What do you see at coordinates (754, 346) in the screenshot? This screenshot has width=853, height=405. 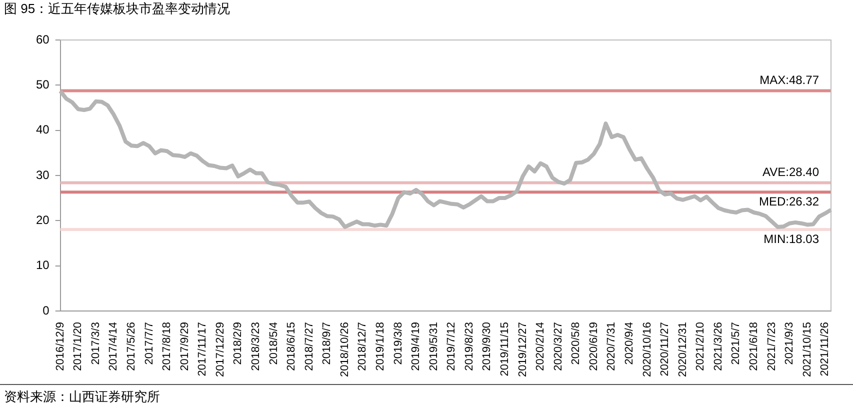 I see `x-tick-label: 2021/6/18` at bounding box center [754, 346].